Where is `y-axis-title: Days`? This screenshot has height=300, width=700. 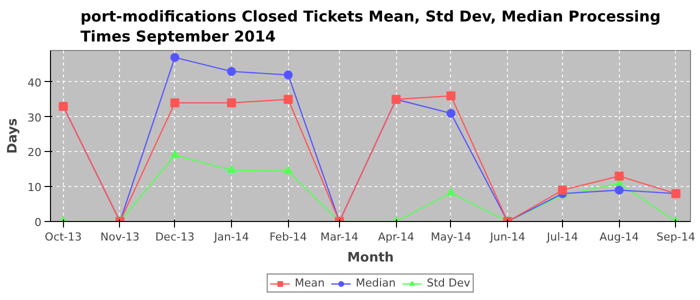 y-axis-title: Days is located at coordinates (13, 136).